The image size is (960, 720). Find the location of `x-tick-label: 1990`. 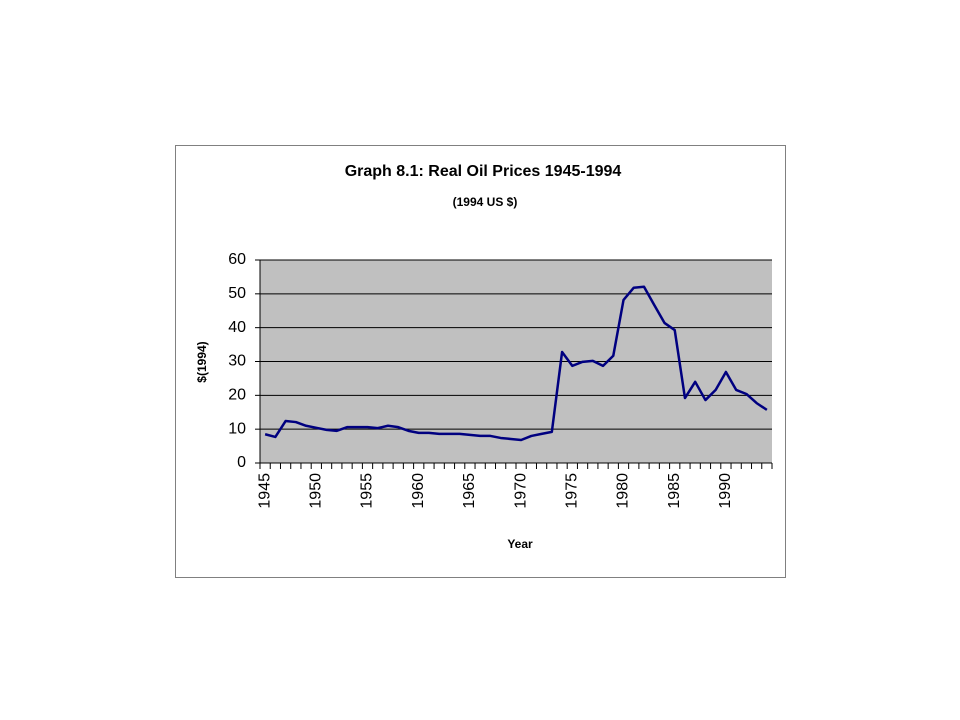

x-tick-label: 1990 is located at coordinates (725, 491).